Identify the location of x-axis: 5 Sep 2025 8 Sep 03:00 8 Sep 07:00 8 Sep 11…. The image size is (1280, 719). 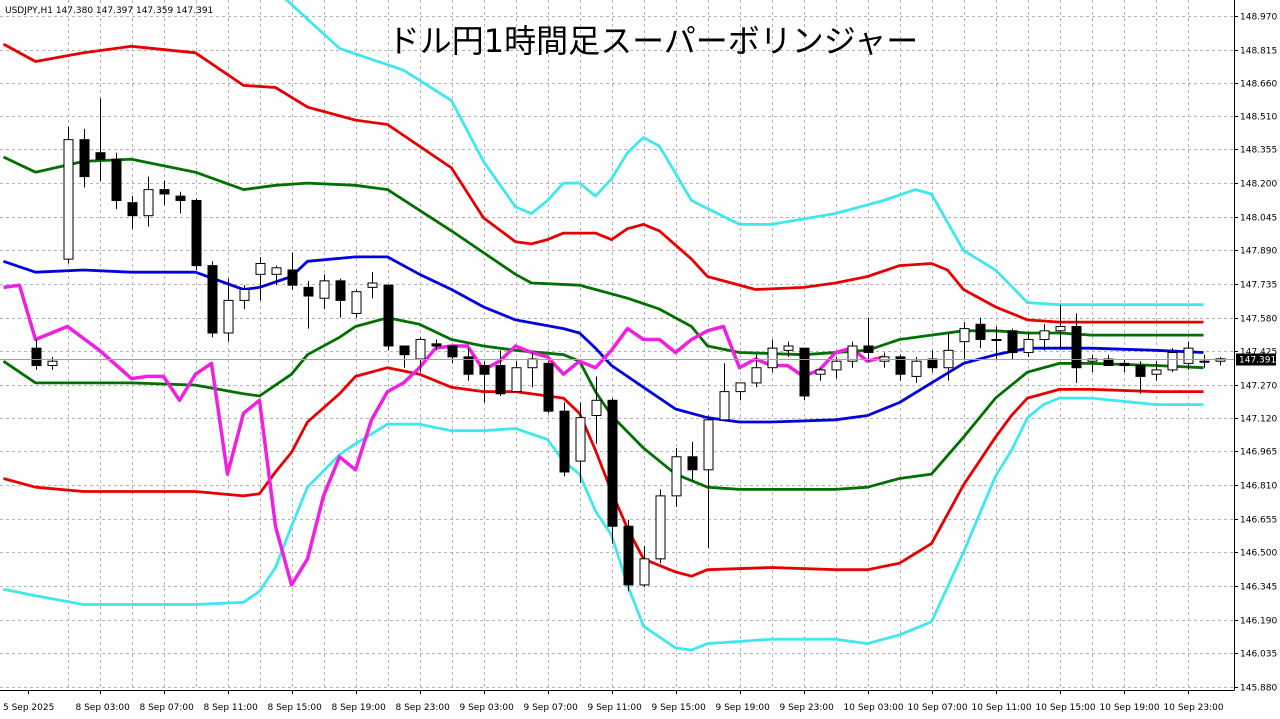
(613, 701).